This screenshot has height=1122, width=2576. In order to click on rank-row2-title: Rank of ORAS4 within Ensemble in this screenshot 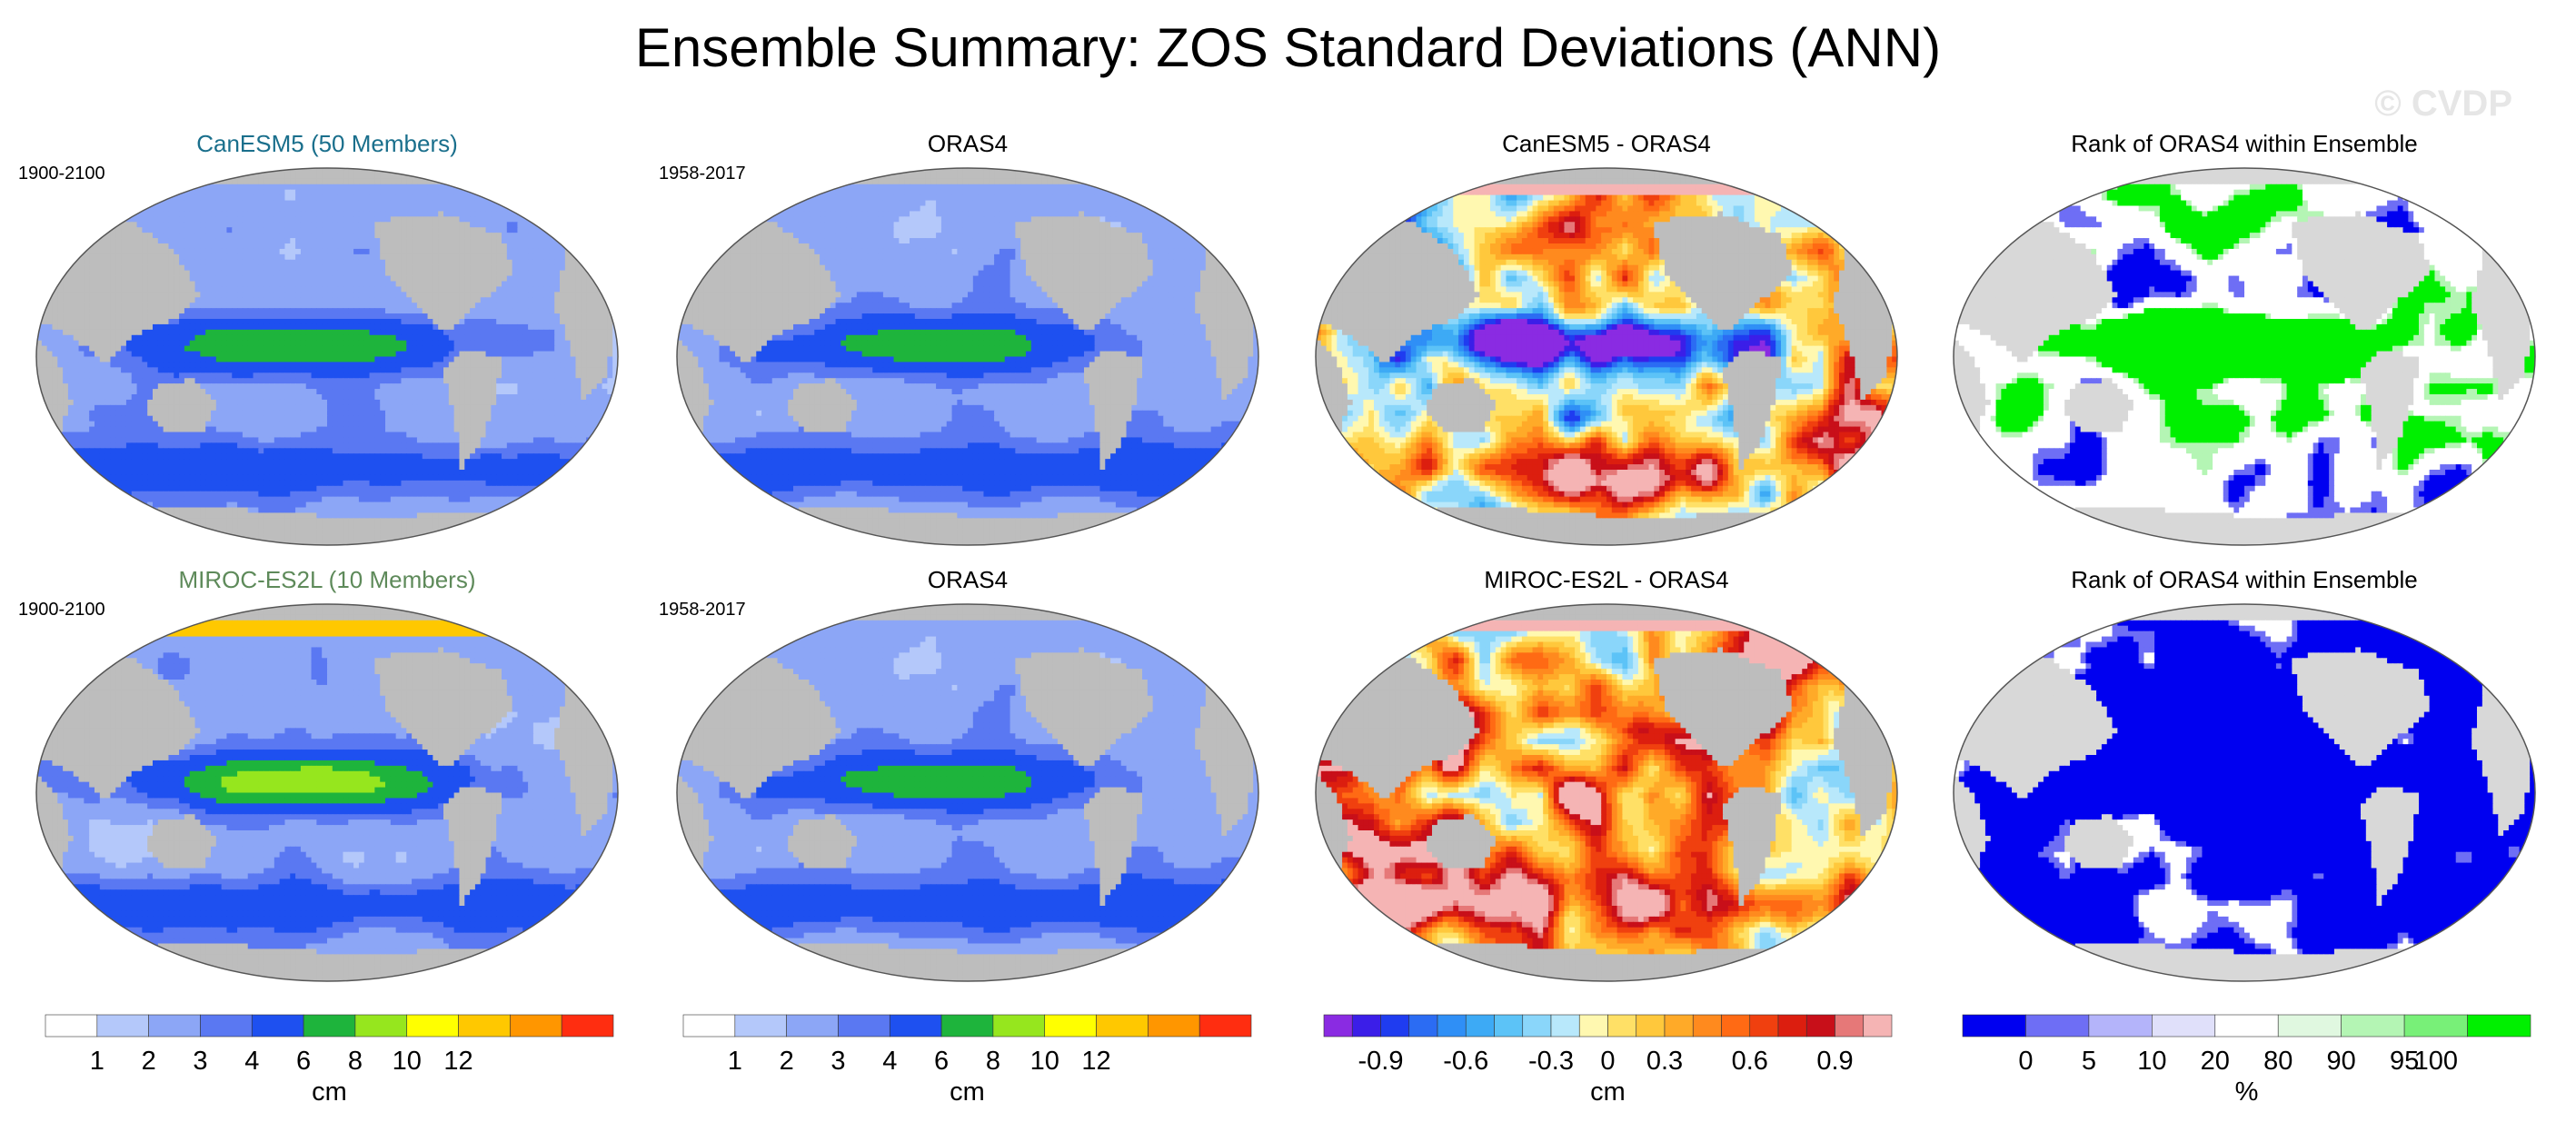, I will do `click(2245, 579)`.